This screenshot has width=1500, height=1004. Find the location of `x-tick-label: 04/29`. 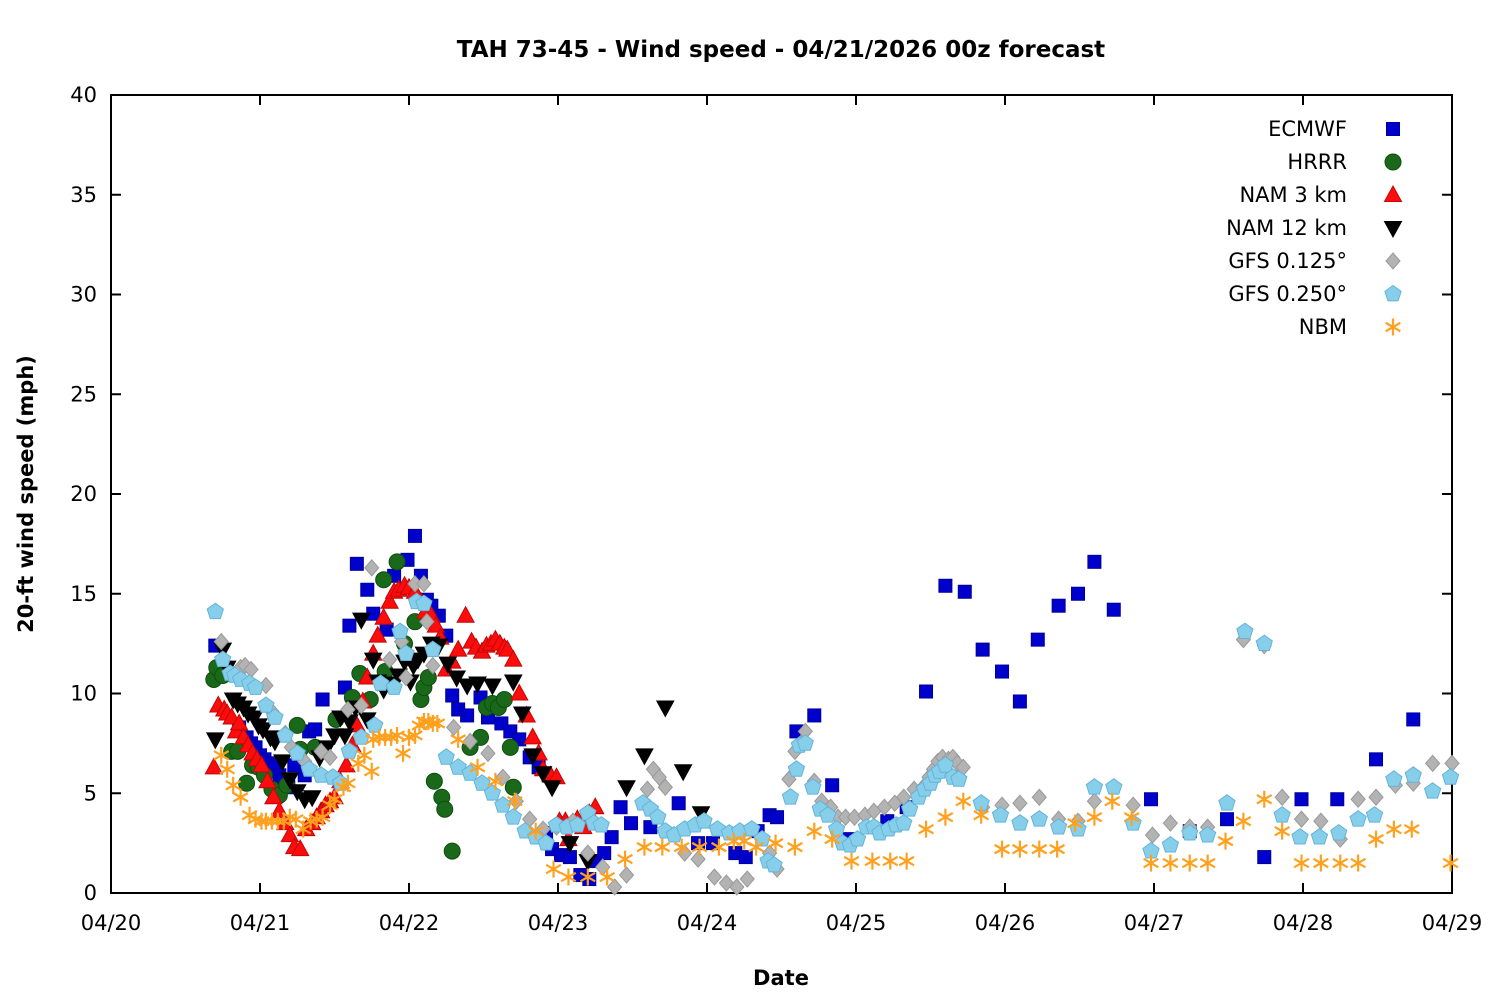

x-tick-label: 04/29 is located at coordinates (1452, 923).